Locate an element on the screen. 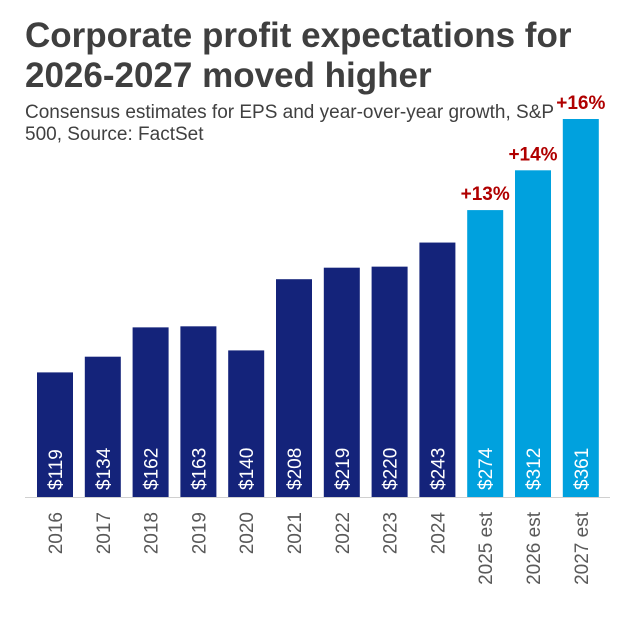 This screenshot has width=632, height=640. bar-value-label: $312 is located at coordinates (534, 469).